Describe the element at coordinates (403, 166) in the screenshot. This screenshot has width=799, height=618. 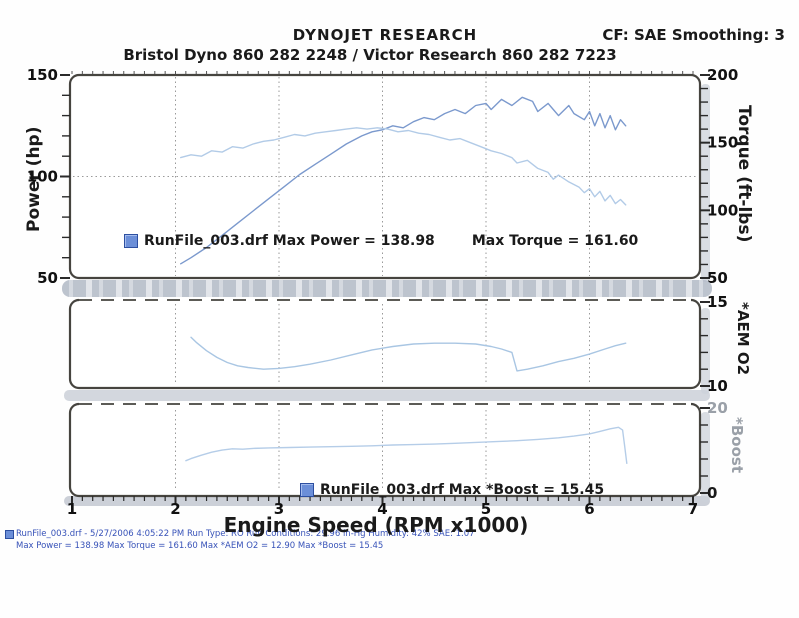
I see `curve-torque` at that location.